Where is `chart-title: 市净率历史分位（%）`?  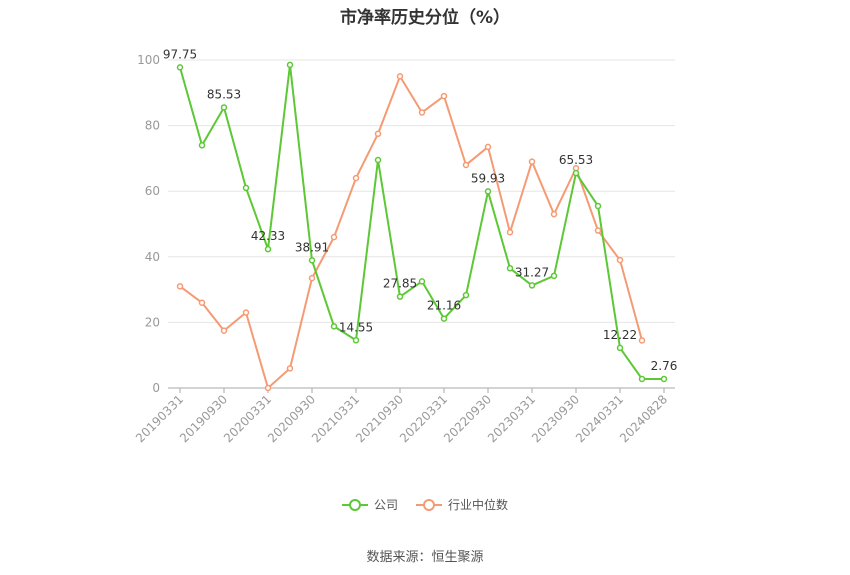 chart-title: 市净率历史分位（%） is located at coordinates (425, 18).